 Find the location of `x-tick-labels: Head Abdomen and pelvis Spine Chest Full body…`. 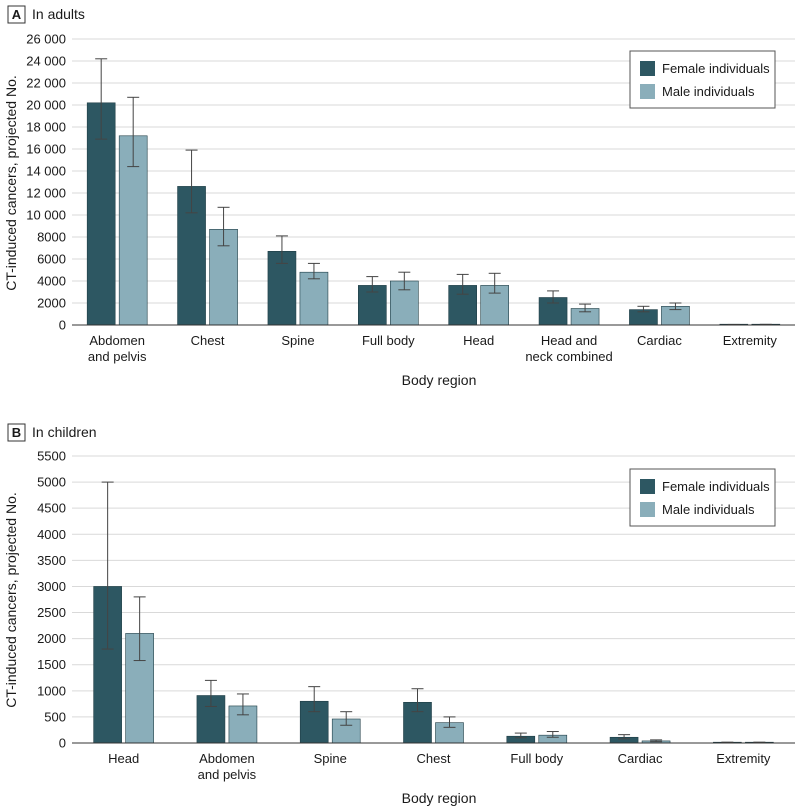

x-tick-labels: Head Abdomen and pelvis Spine Chest Full body… is located at coordinates (439, 766).